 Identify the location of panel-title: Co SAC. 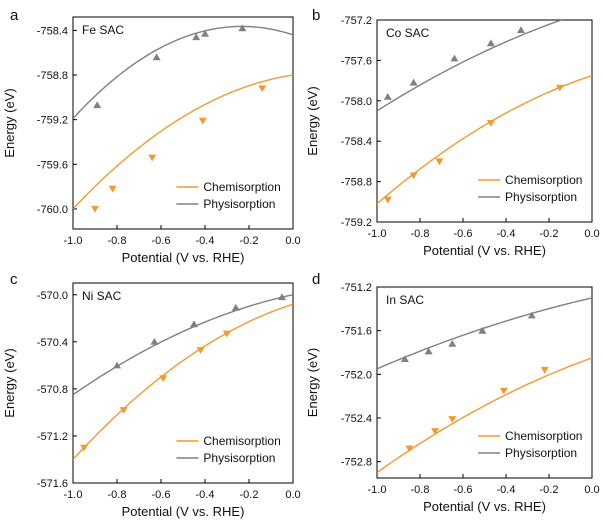
(408, 33).